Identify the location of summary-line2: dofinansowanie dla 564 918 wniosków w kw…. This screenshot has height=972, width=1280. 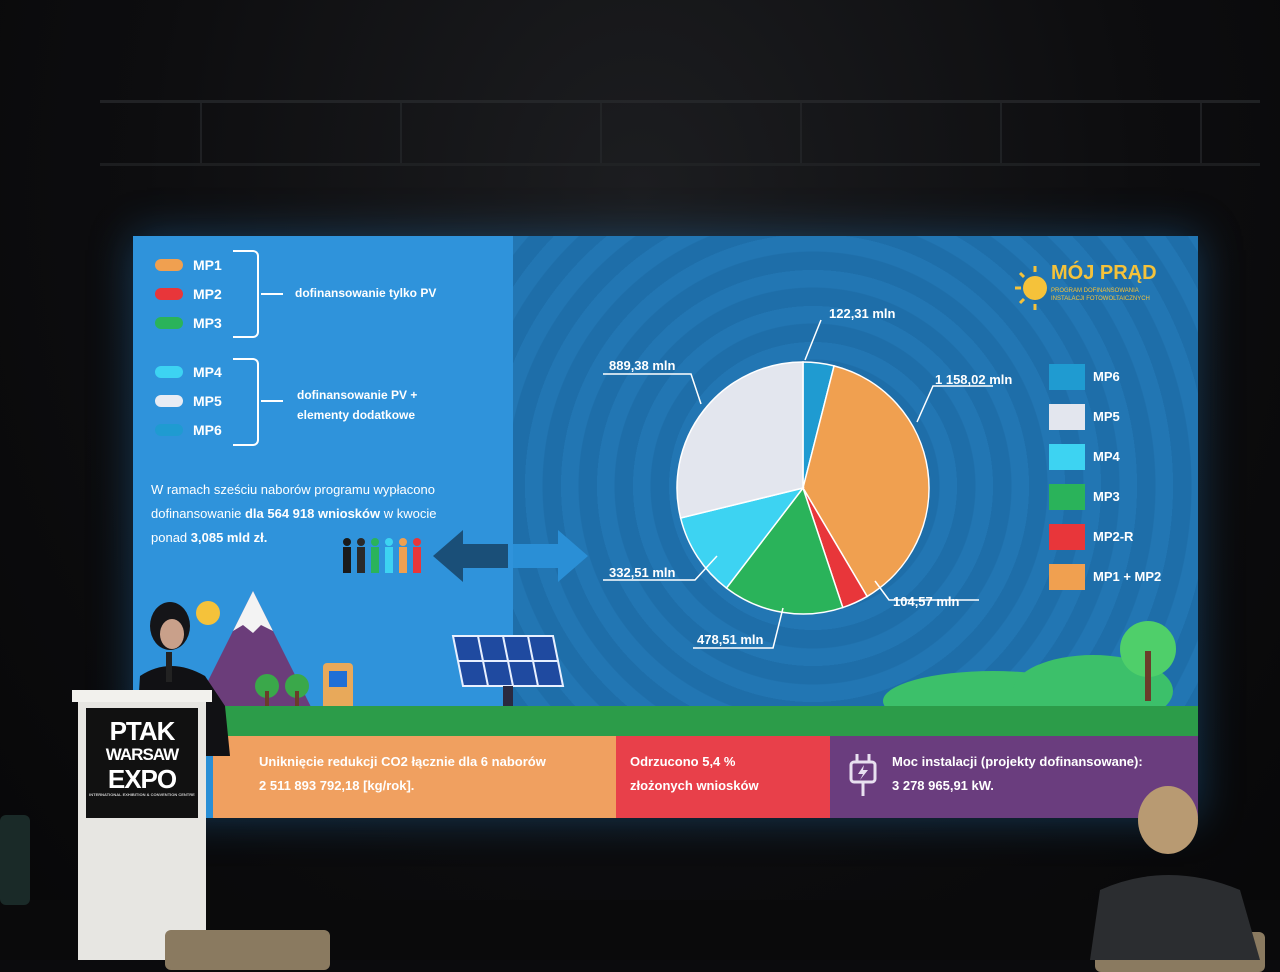
(294, 513).